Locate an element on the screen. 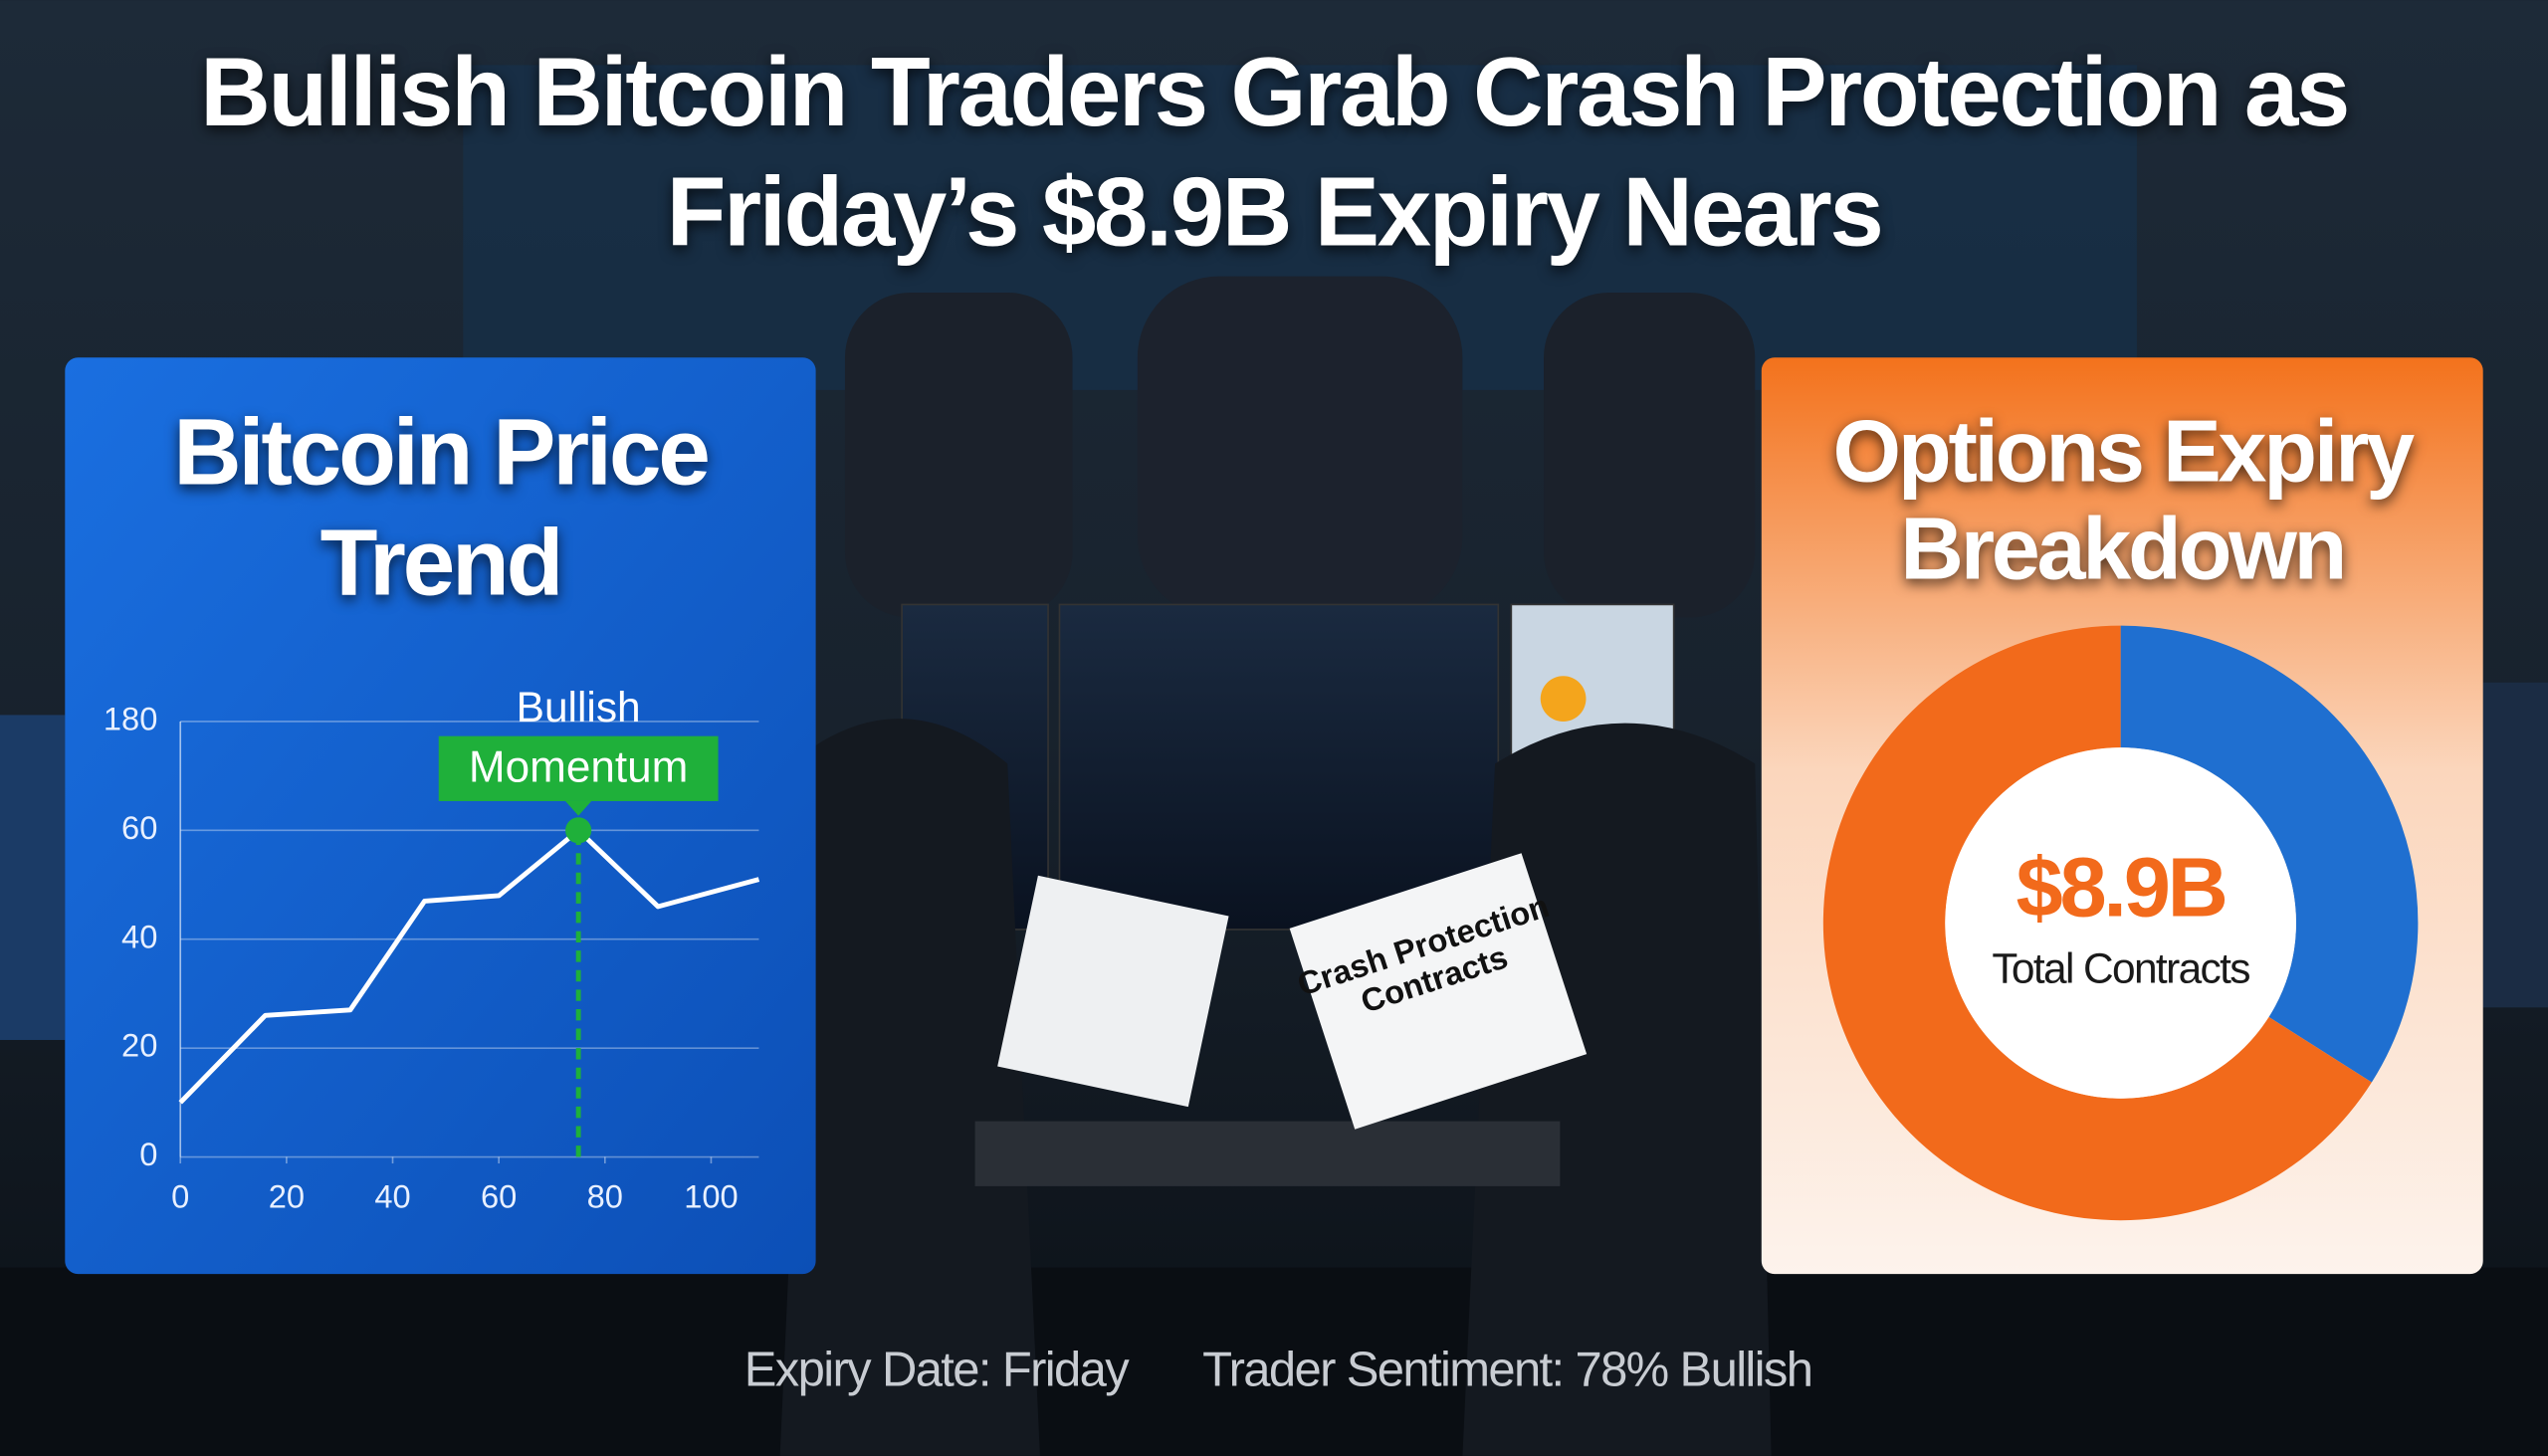  floor is located at coordinates (1274, 1361).